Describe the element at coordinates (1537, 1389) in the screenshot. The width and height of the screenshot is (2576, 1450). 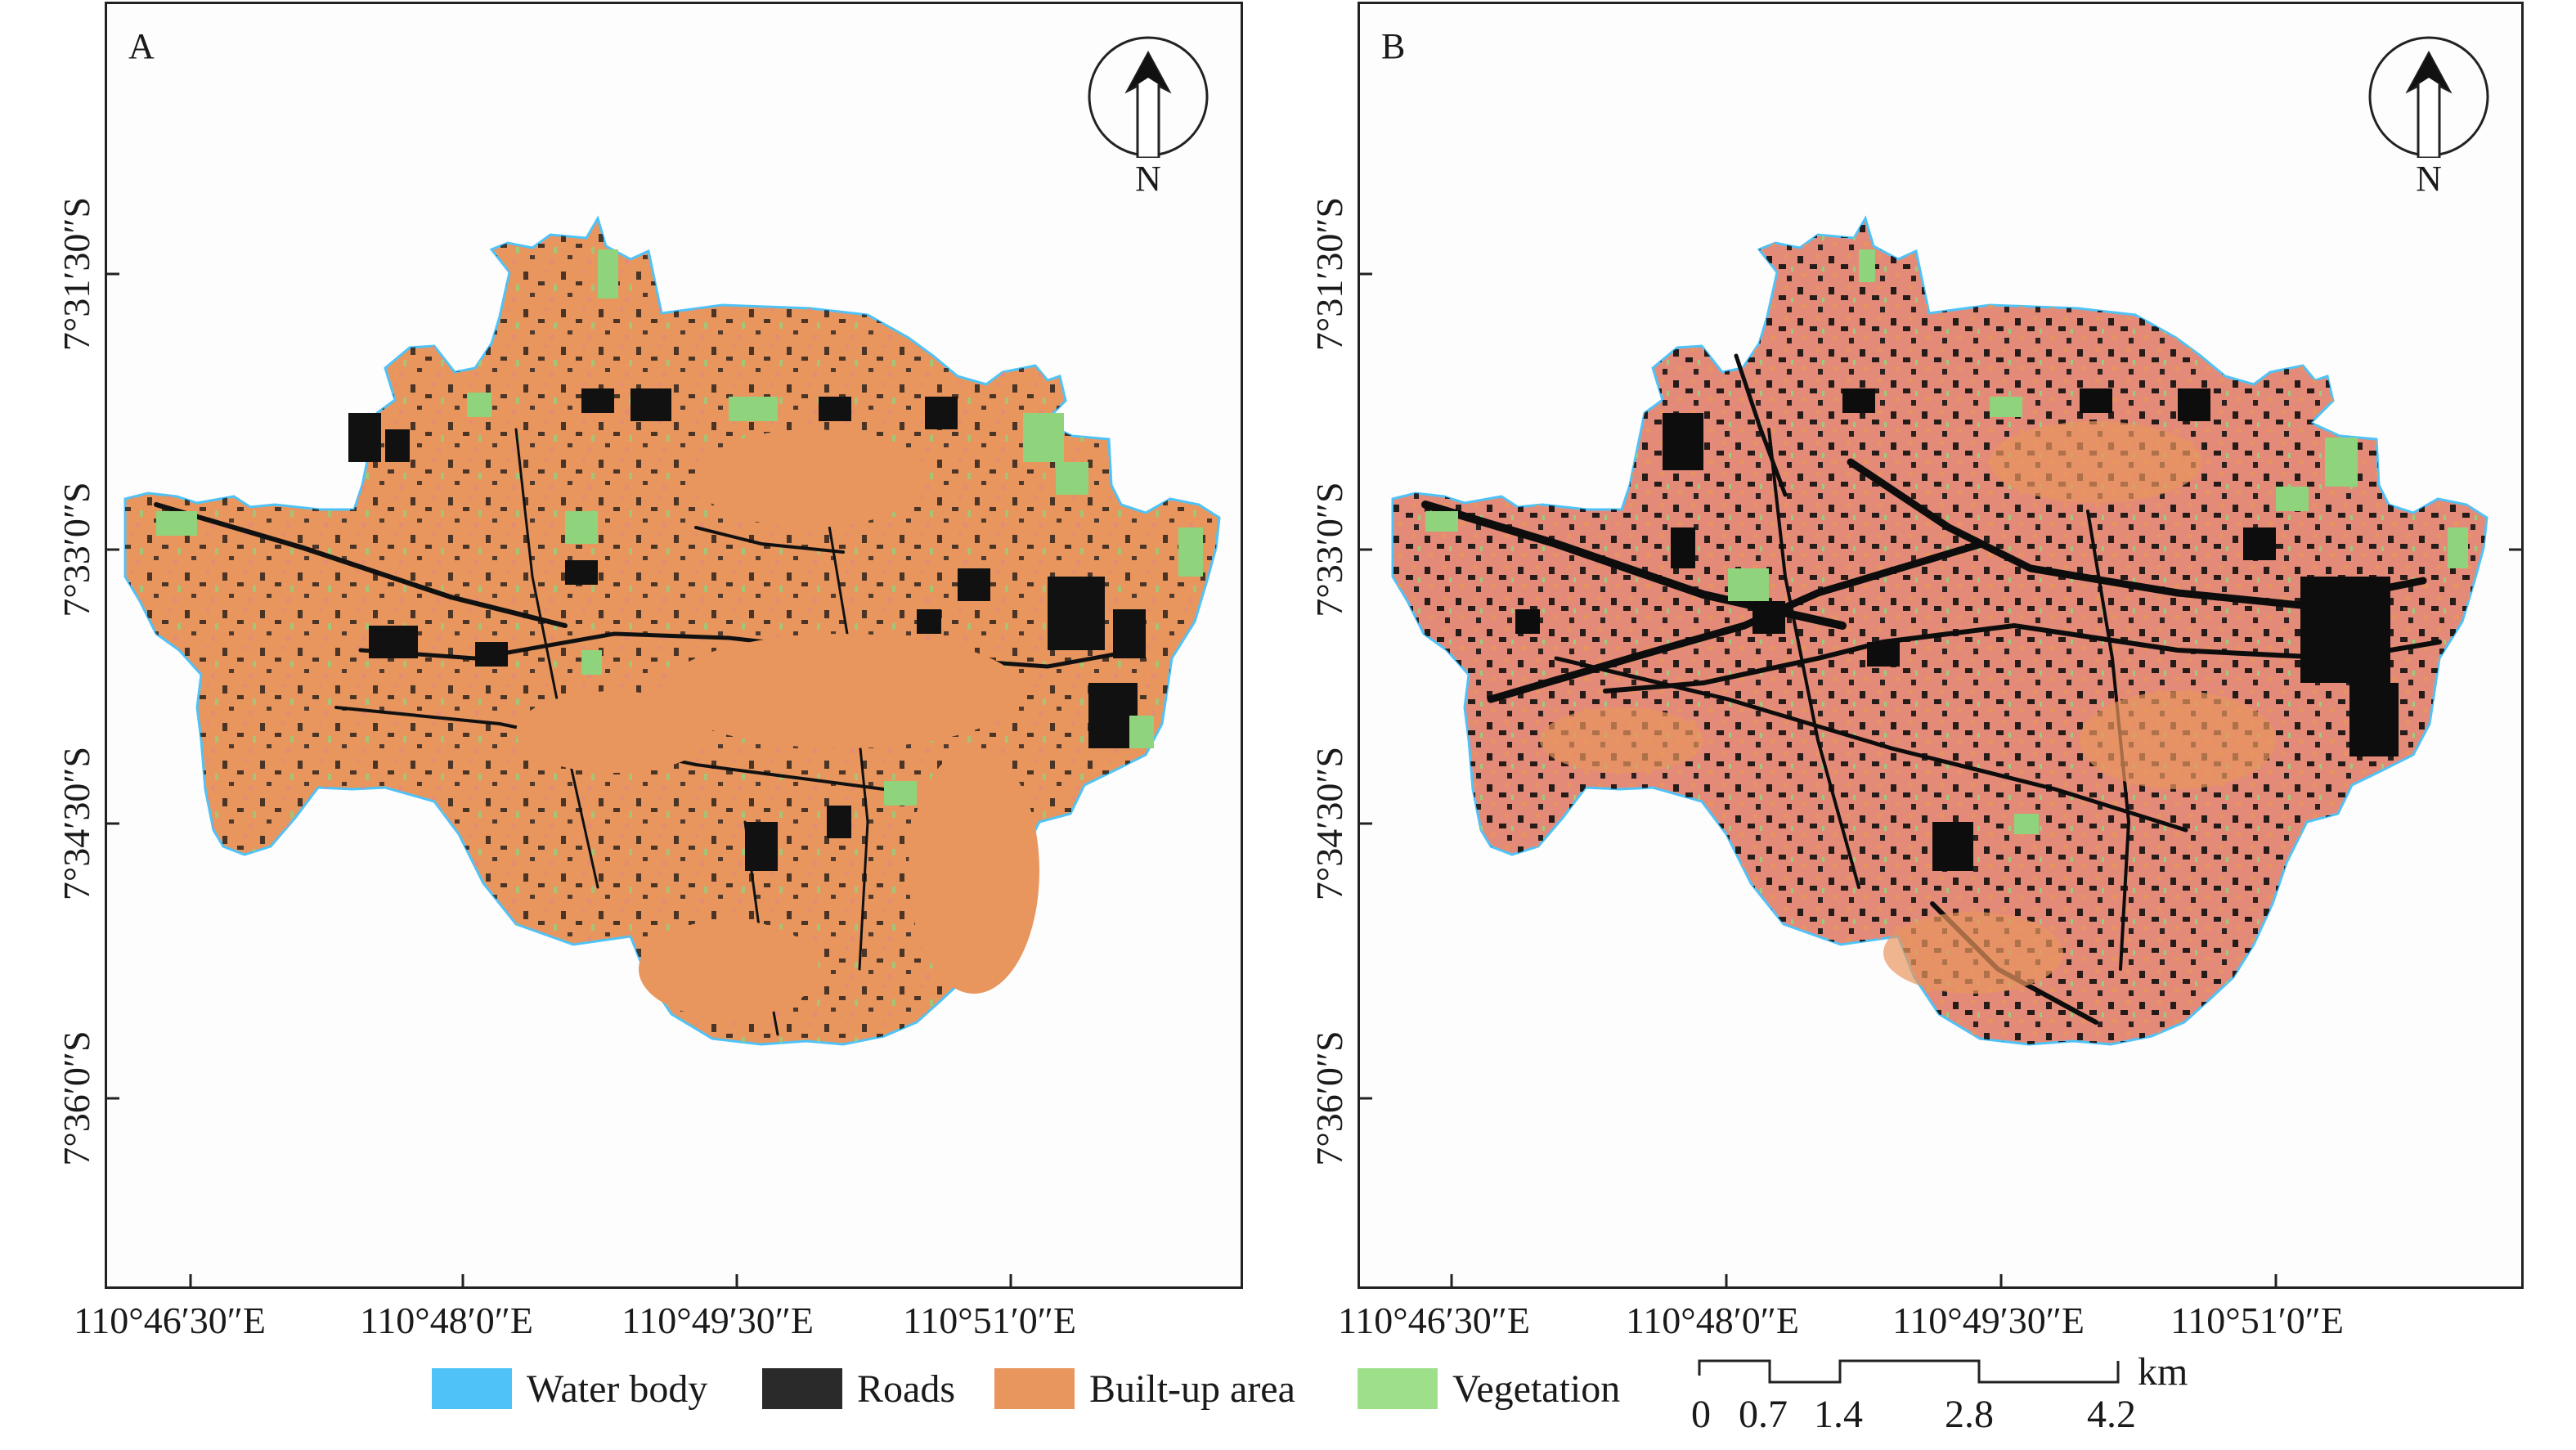
I see `legend-label-vegetation: Vegetation` at that location.